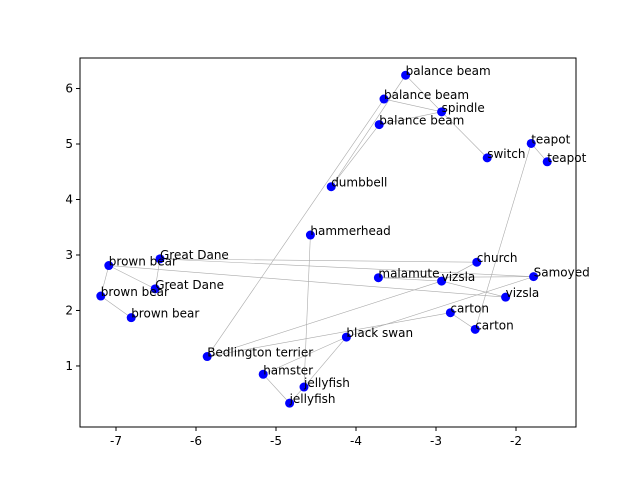  I want to click on point-label: hammerhead, so click(350, 231).